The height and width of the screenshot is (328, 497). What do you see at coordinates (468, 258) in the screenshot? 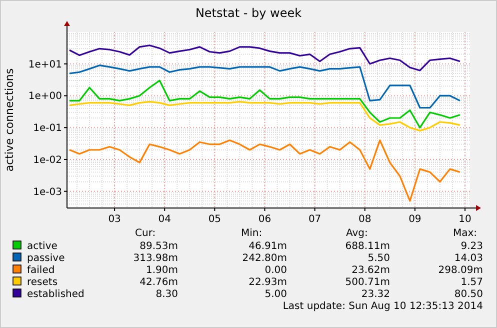
I see `text: 14.03` at bounding box center [468, 258].